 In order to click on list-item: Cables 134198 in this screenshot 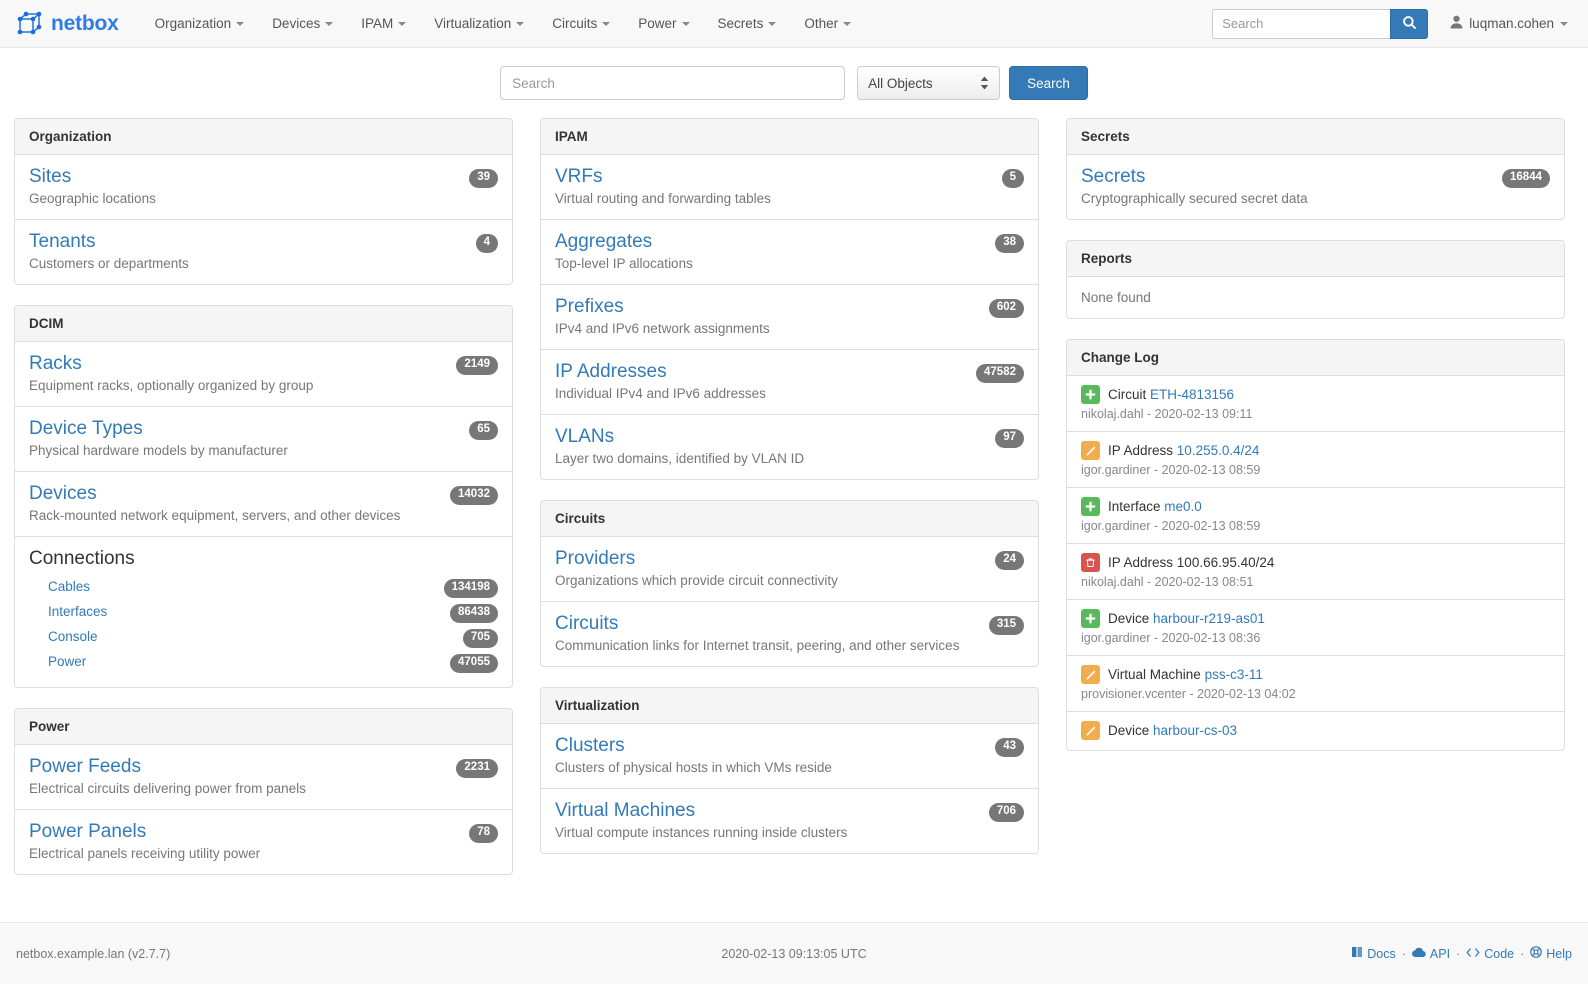, I will do `click(263, 586)`.